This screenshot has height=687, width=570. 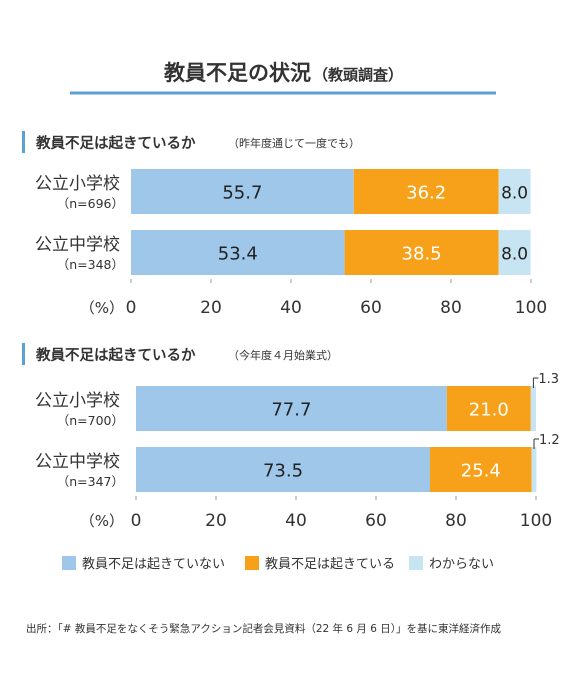 What do you see at coordinates (358, 75) in the screenshot?
I see `chart-title-sub: （教頭調査）` at bounding box center [358, 75].